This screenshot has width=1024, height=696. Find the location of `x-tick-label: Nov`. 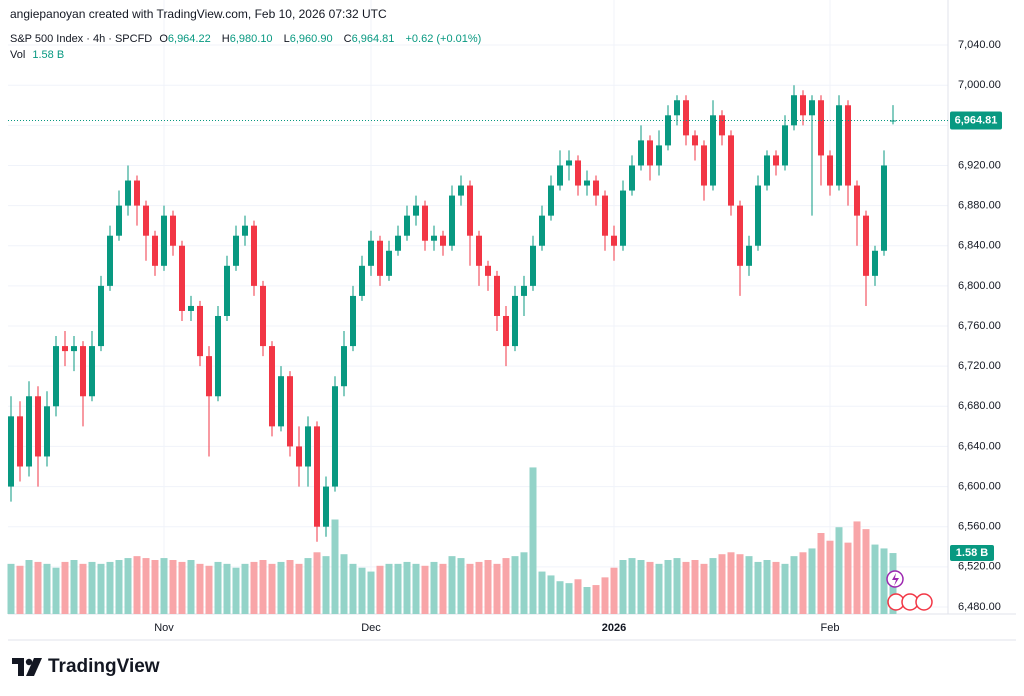

x-tick-label: Nov is located at coordinates (164, 628).